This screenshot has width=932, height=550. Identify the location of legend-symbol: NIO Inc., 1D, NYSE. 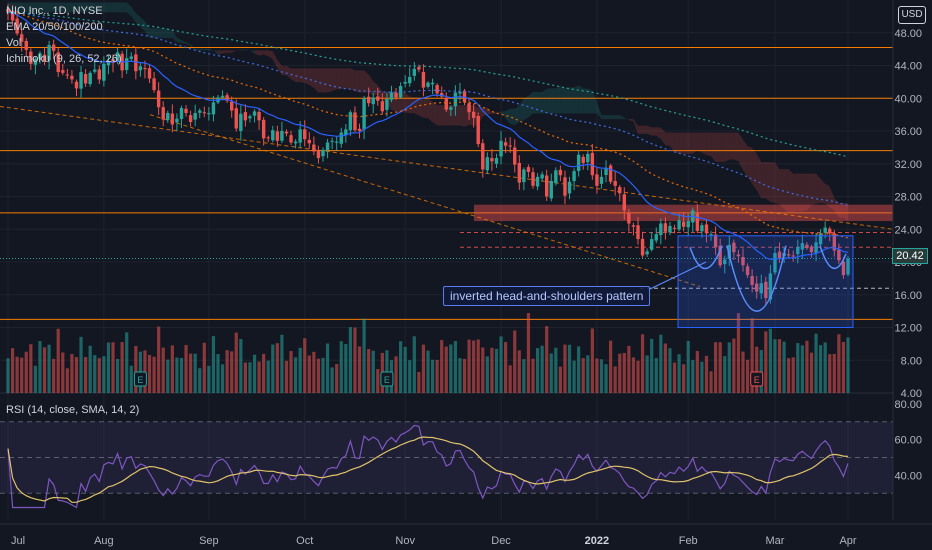
(54, 11).